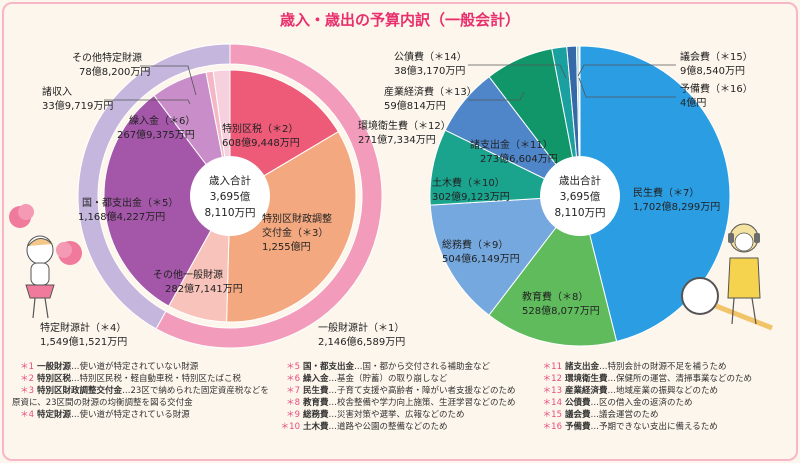 The width and height of the screenshot is (800, 463). Describe the element at coordinates (408, 379) in the screenshot. I see `note-item: ＊6 繰入金…基金（貯蓄）の取り崩しなど` at that location.